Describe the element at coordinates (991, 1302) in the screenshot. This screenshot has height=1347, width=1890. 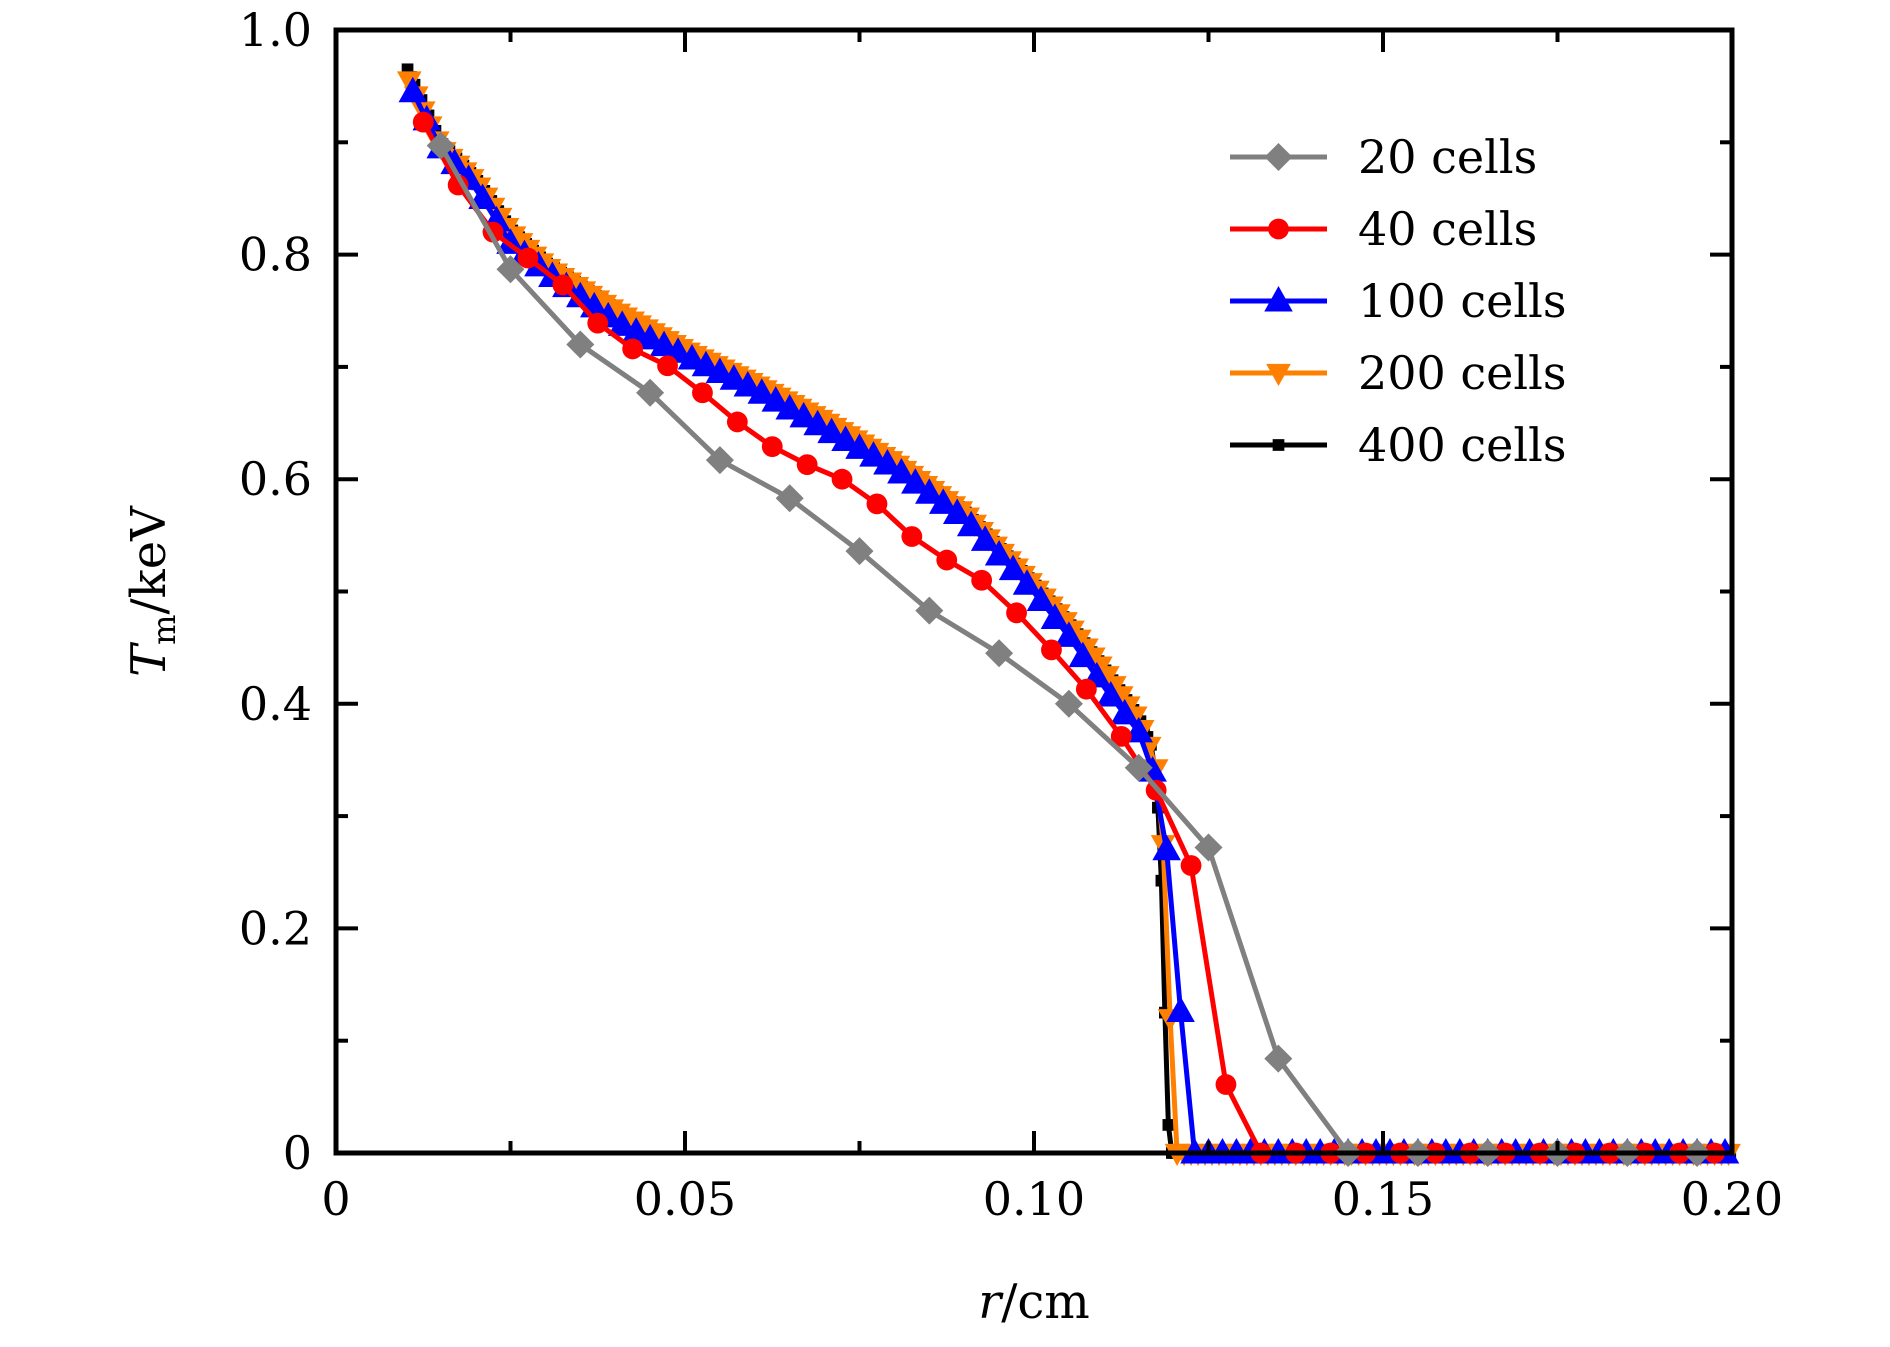
I see `x-axis-label-var: r` at that location.